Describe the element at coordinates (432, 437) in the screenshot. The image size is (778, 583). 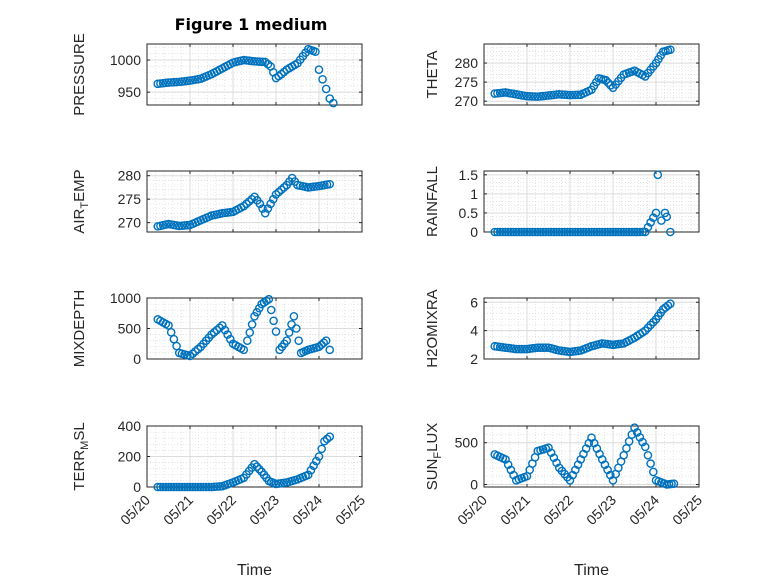
I see `y-axis-label-part: LUX` at that location.